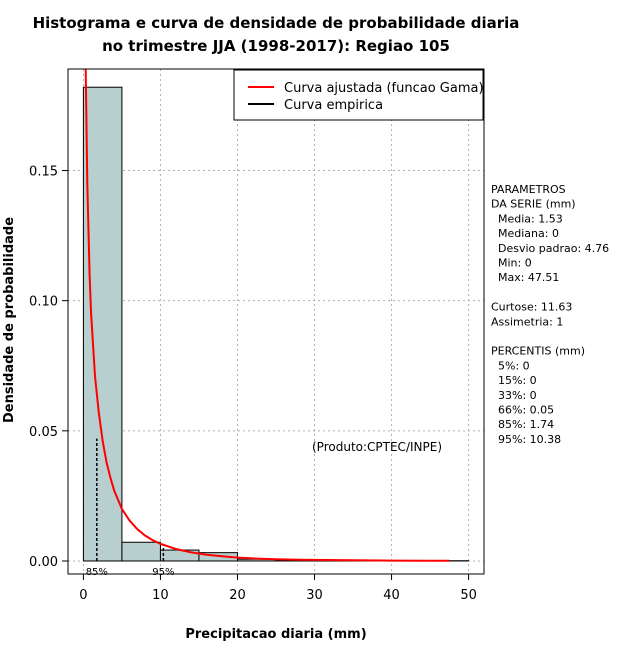  Describe the element at coordinates (514, 380) in the screenshot. I see `stats-line-13: 15%: 0` at that location.